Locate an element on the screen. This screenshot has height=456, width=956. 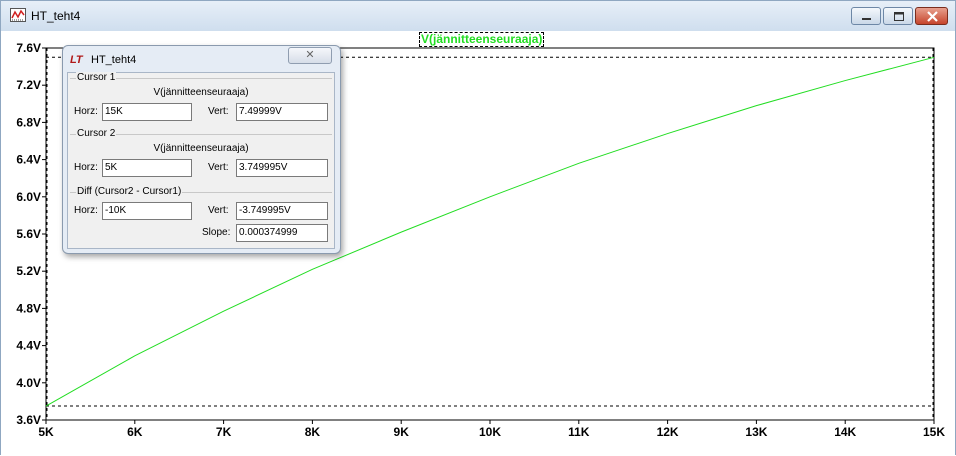
y-tick-label: 4.8V is located at coordinates (28, 308).